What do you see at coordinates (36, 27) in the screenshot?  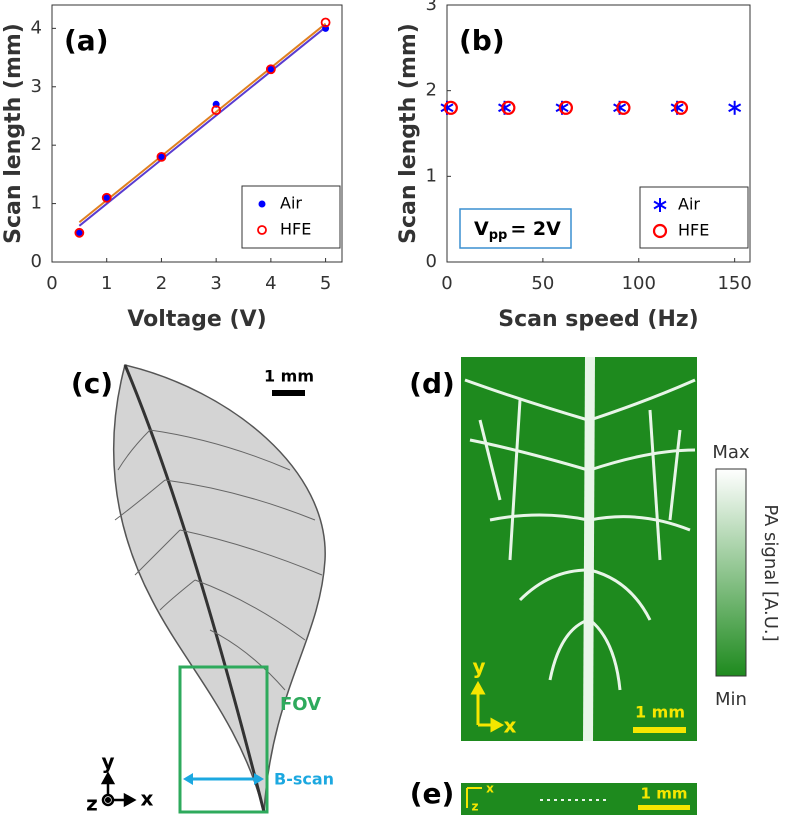 I see `y-tick-label: 4` at bounding box center [36, 27].